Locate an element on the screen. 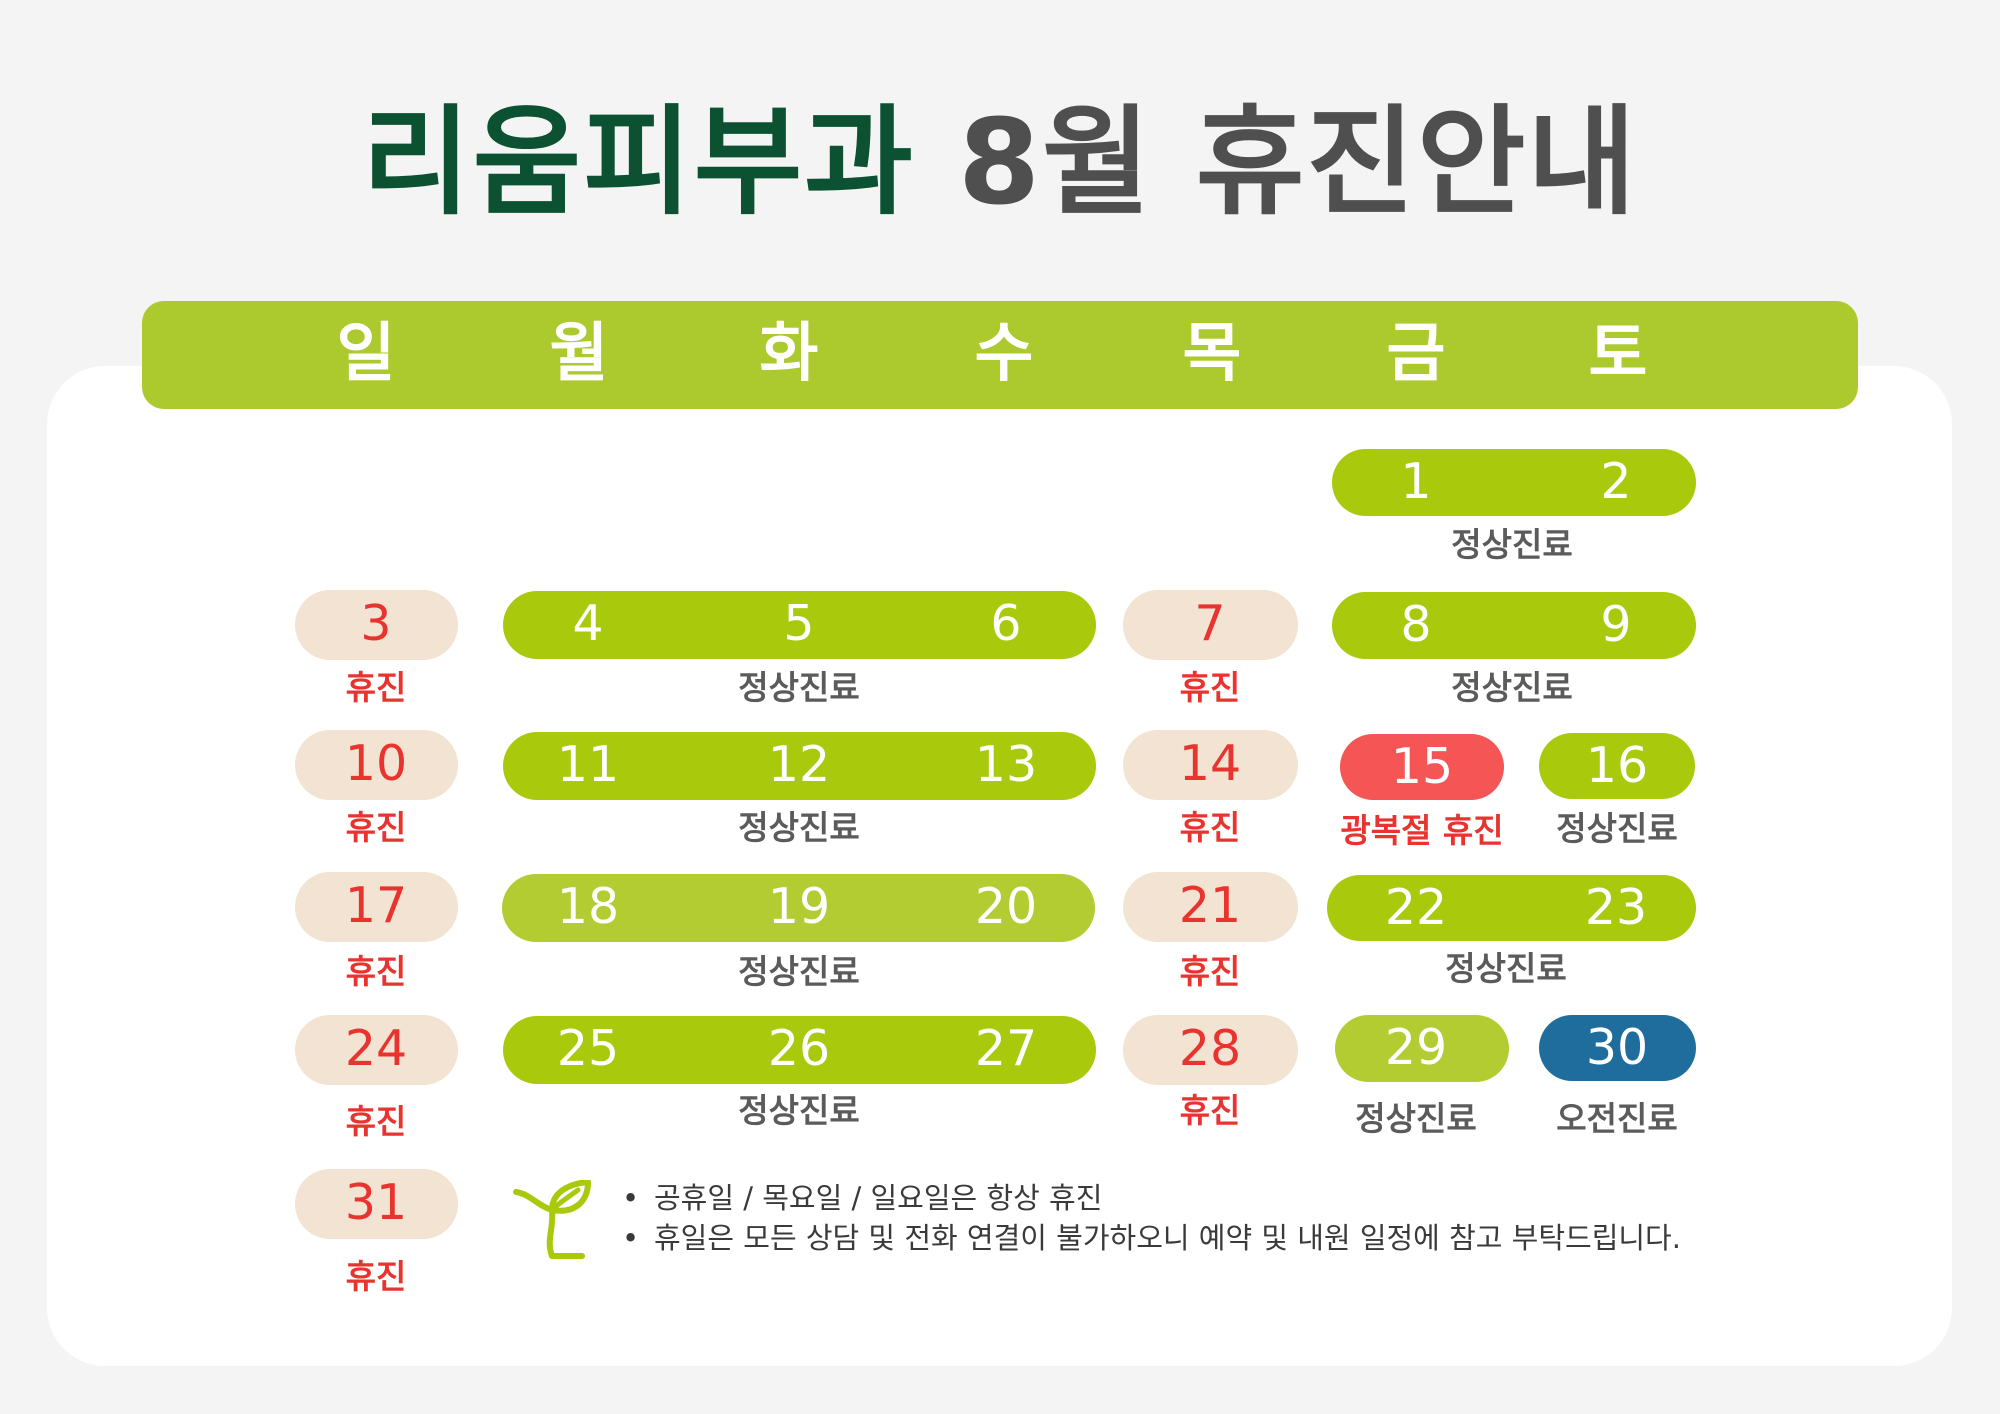 Image resolution: width=2000 pixels, height=1414 pixels. week4-mon-wed-pill is located at coordinates (798, 908).